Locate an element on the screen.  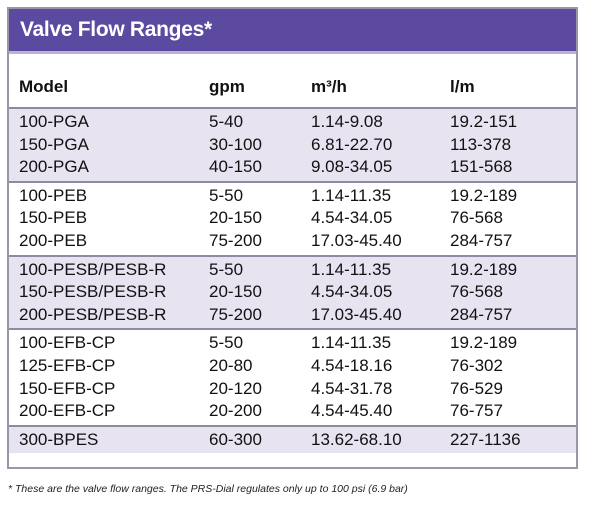
header-lm: l/m is located at coordinates (462, 86).